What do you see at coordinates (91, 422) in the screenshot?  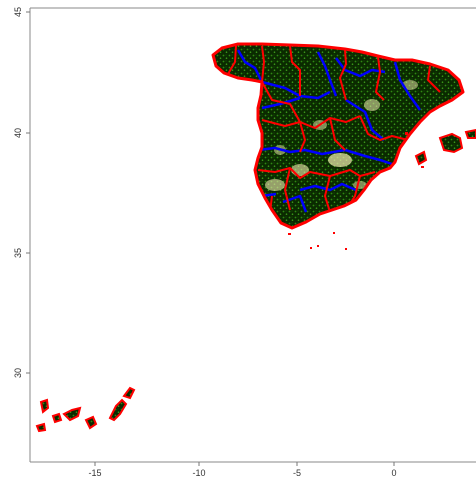 I see `gran-canaria` at bounding box center [91, 422].